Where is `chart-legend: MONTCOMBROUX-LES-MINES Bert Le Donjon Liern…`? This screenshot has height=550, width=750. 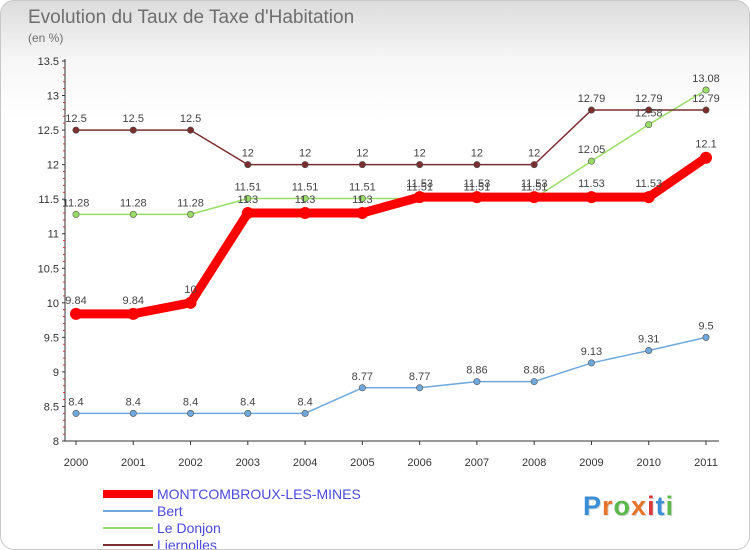 chart-legend: MONTCOMBROUX-LES-MINES Bert Le Donjon Liern… is located at coordinates (232, 517).